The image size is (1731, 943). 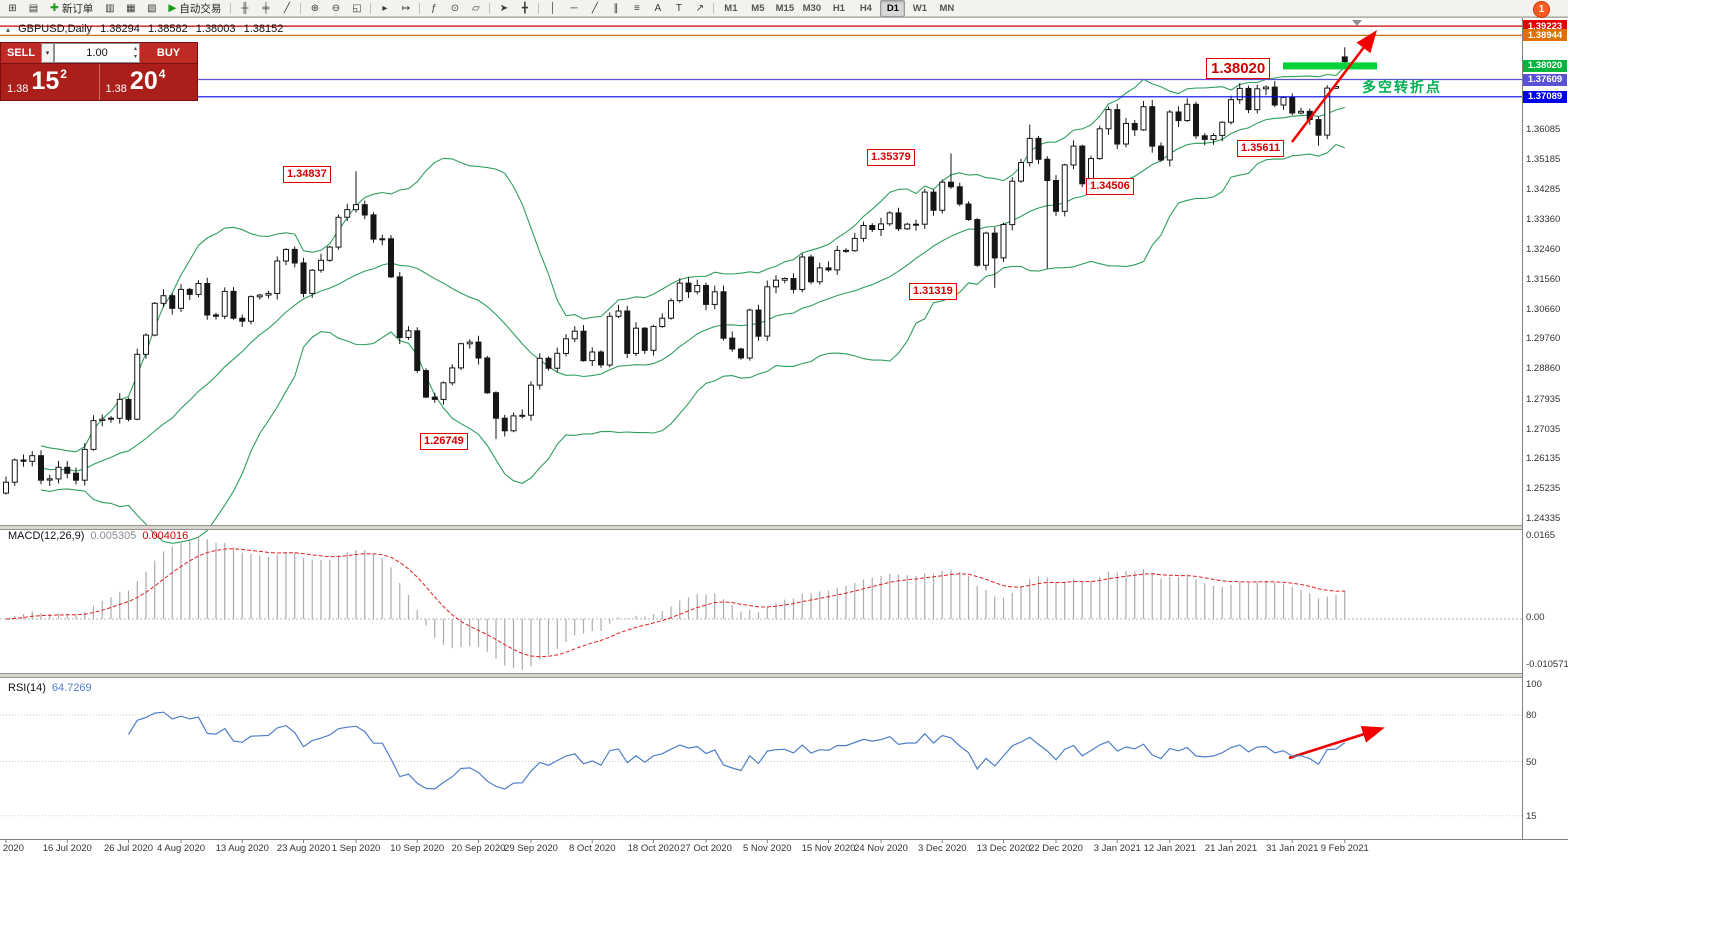 I want to click on trendline-icon: ╱, so click(x=594, y=8).